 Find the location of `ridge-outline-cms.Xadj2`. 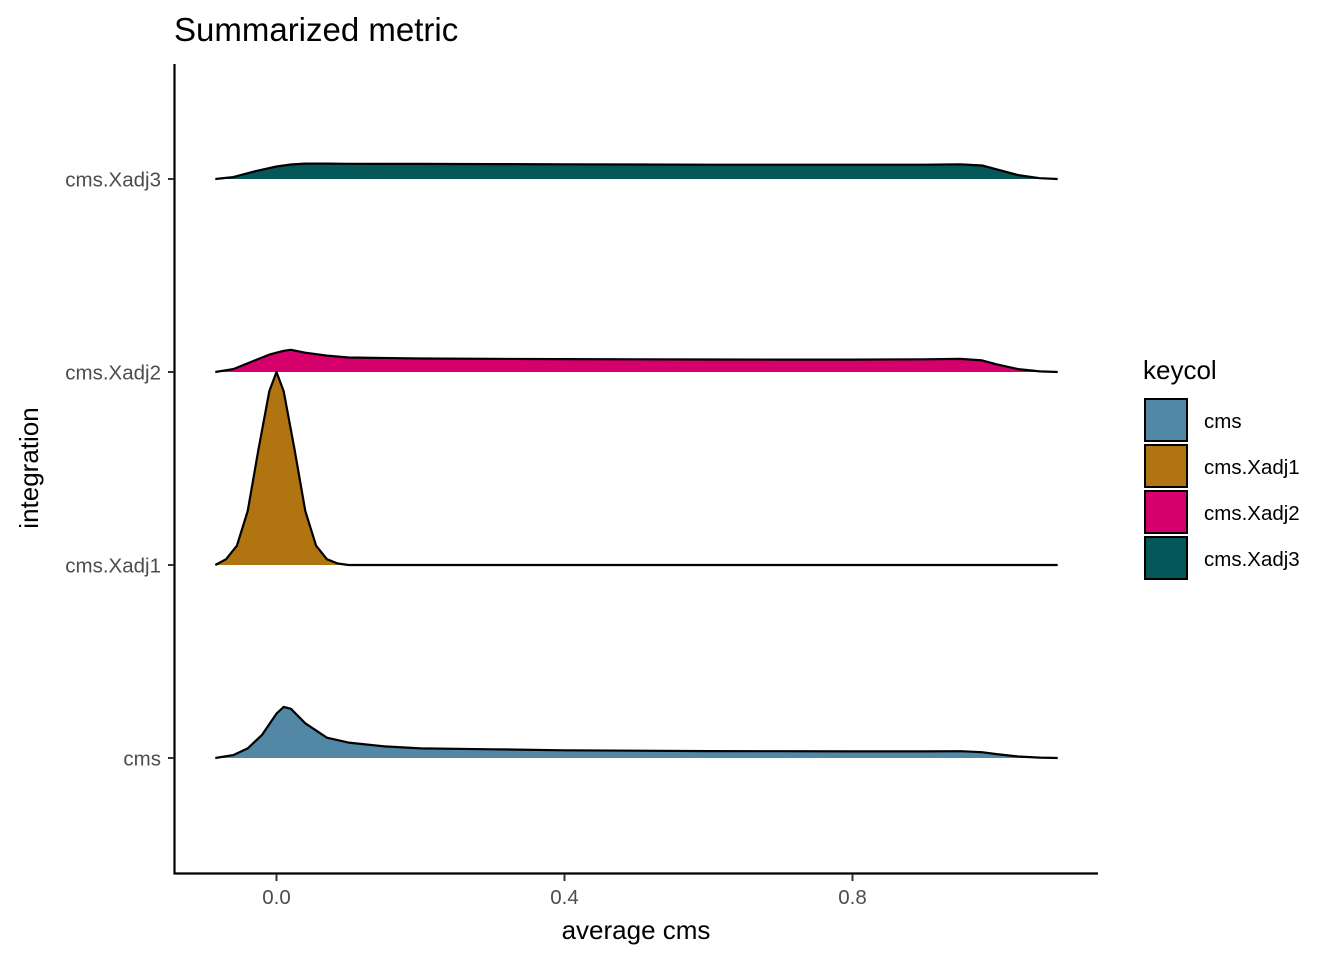

ridge-outline-cms.Xadj2 is located at coordinates (636, 361).